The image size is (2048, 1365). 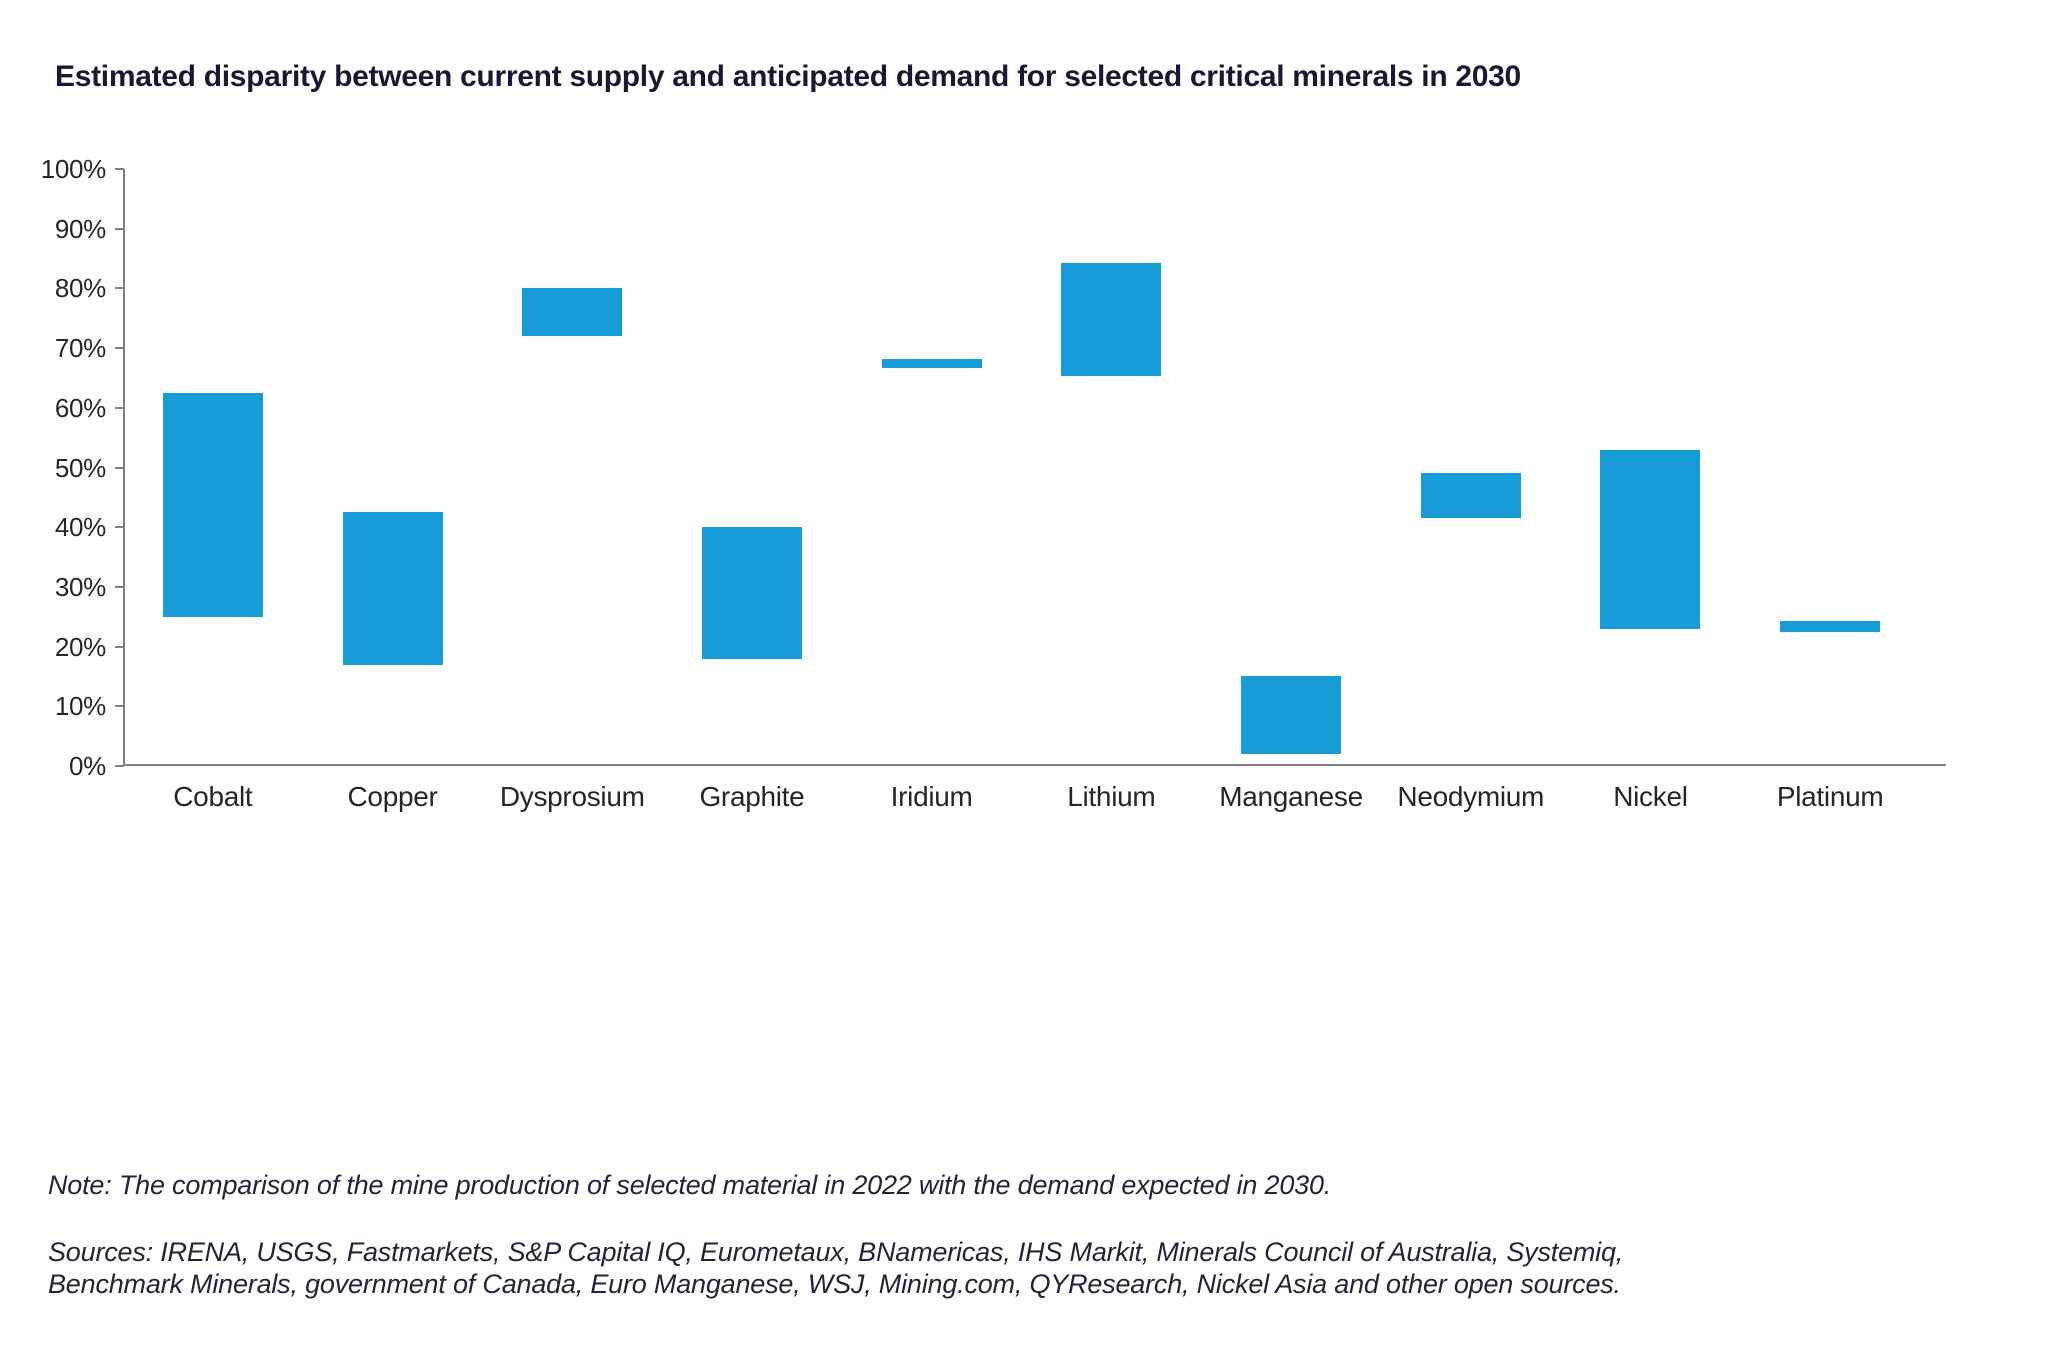 What do you see at coordinates (1470, 496) in the screenshot?
I see `bar-neodymium` at bounding box center [1470, 496].